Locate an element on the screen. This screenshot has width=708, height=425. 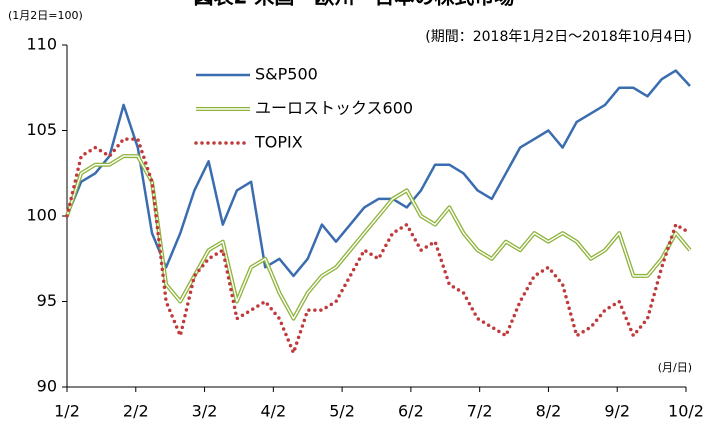
x-tick-label: 6/2 is located at coordinates (411, 411).